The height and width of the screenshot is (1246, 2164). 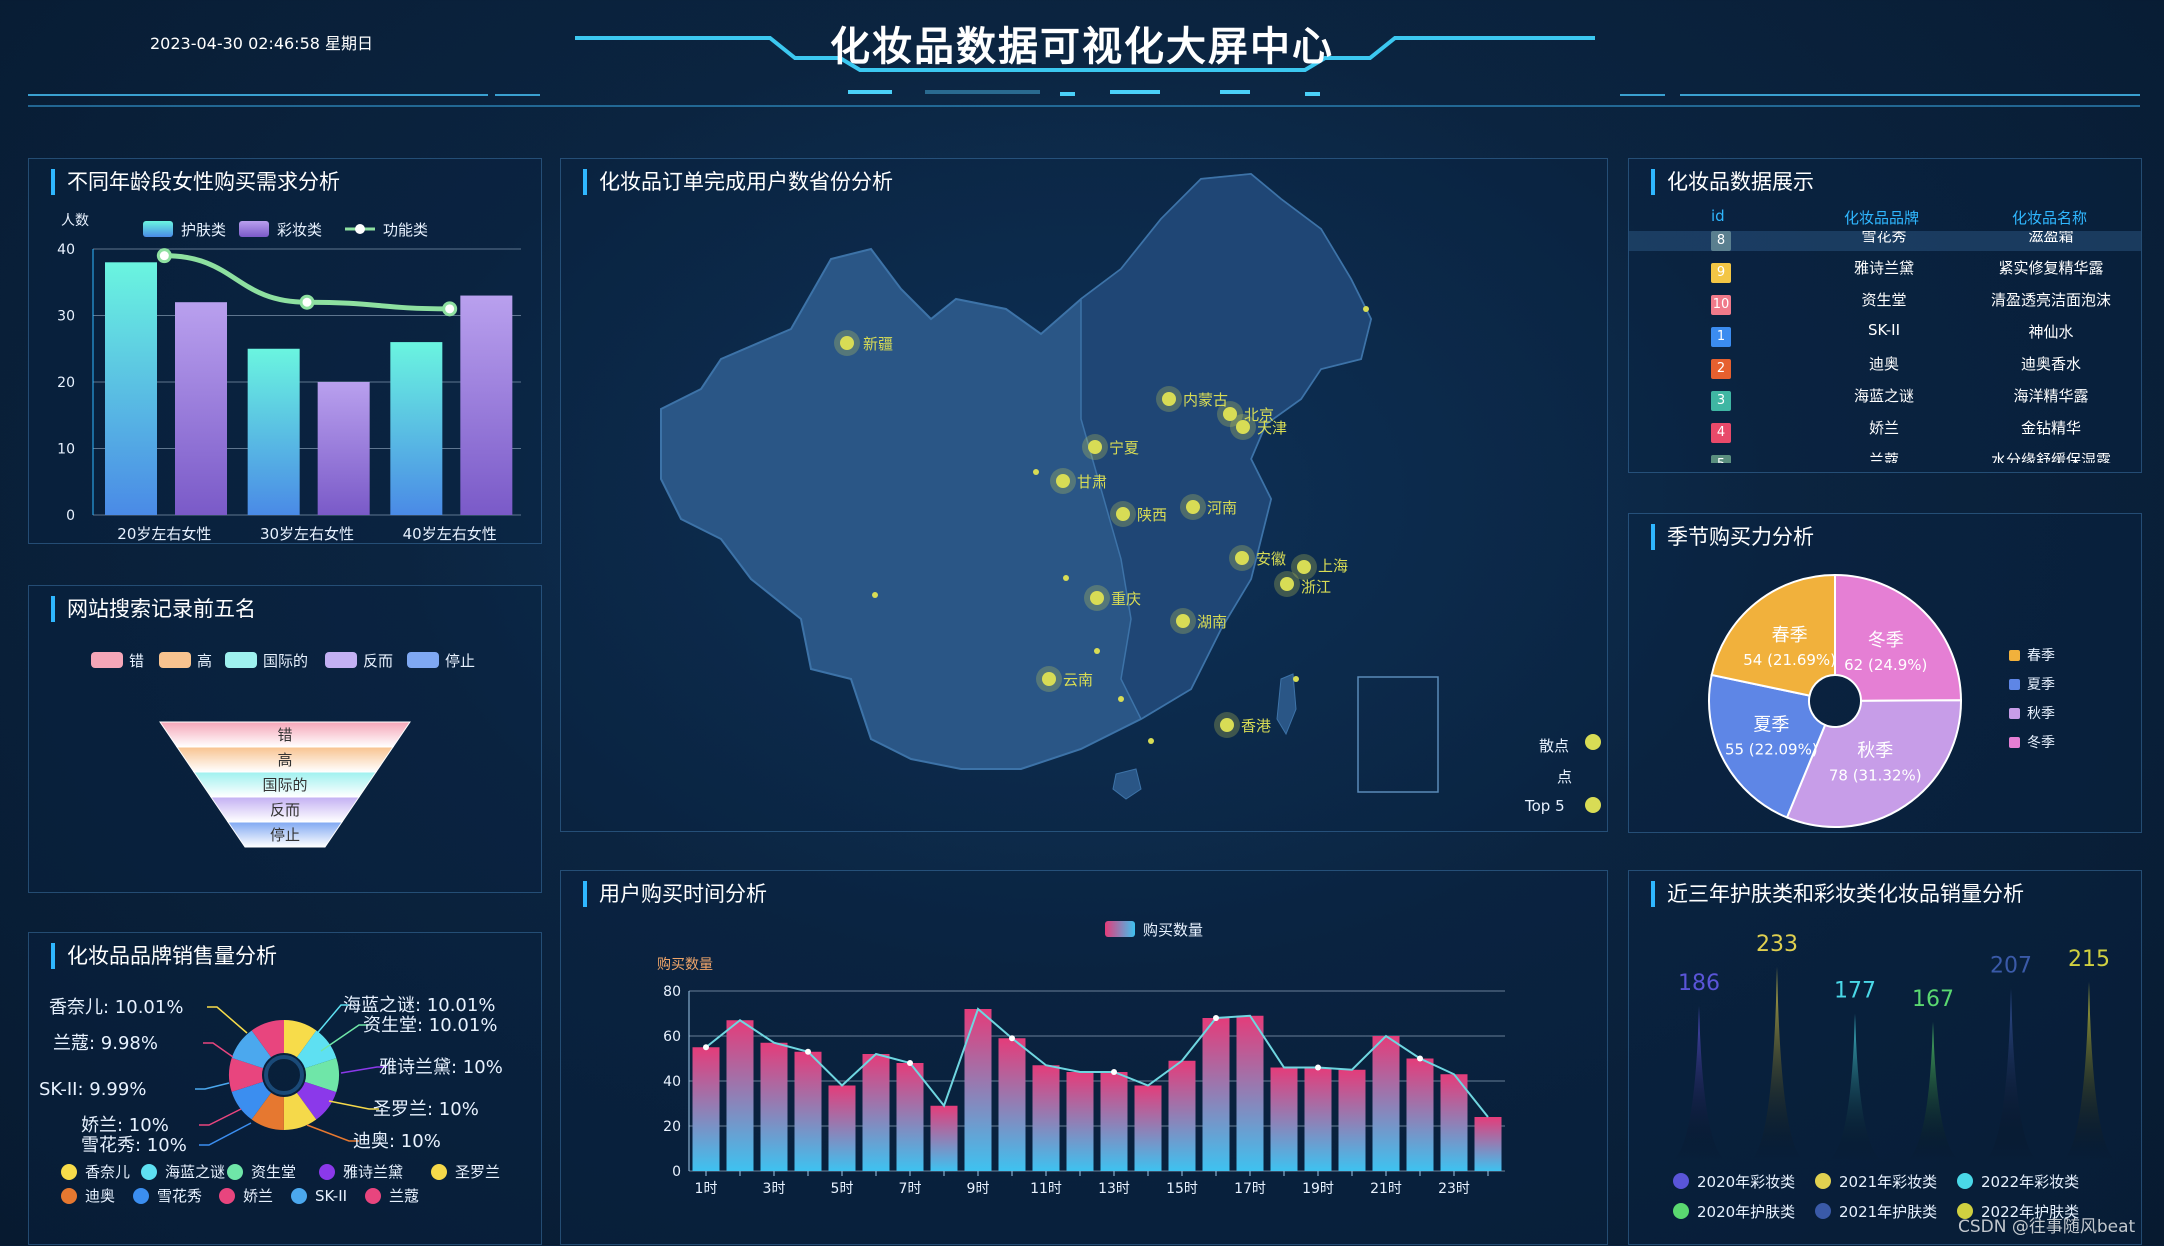 What do you see at coordinates (1721, 305) in the screenshot?
I see `table-id-badge: 10` at bounding box center [1721, 305].